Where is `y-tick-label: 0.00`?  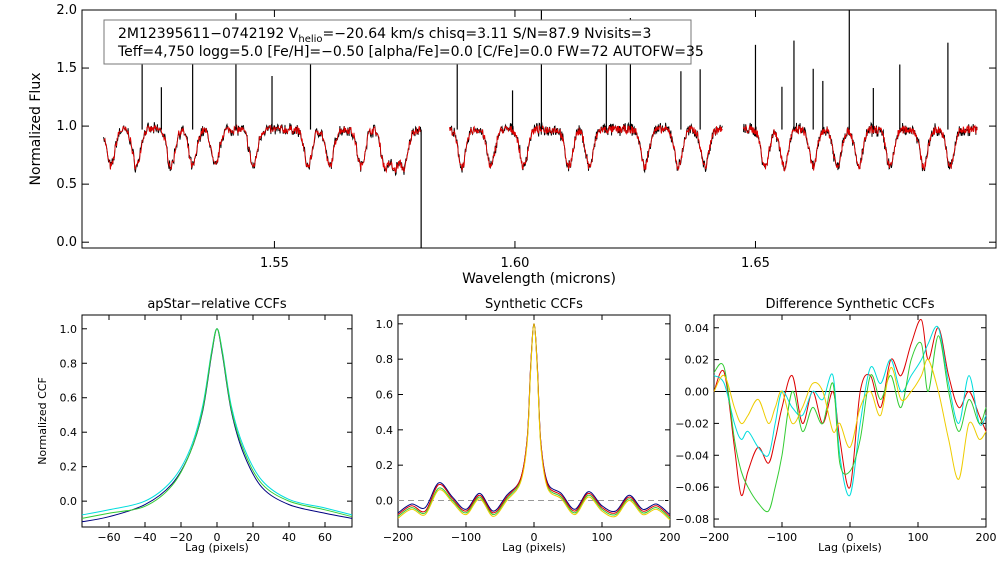 y-tick-label: 0.00 is located at coordinates (697, 392).